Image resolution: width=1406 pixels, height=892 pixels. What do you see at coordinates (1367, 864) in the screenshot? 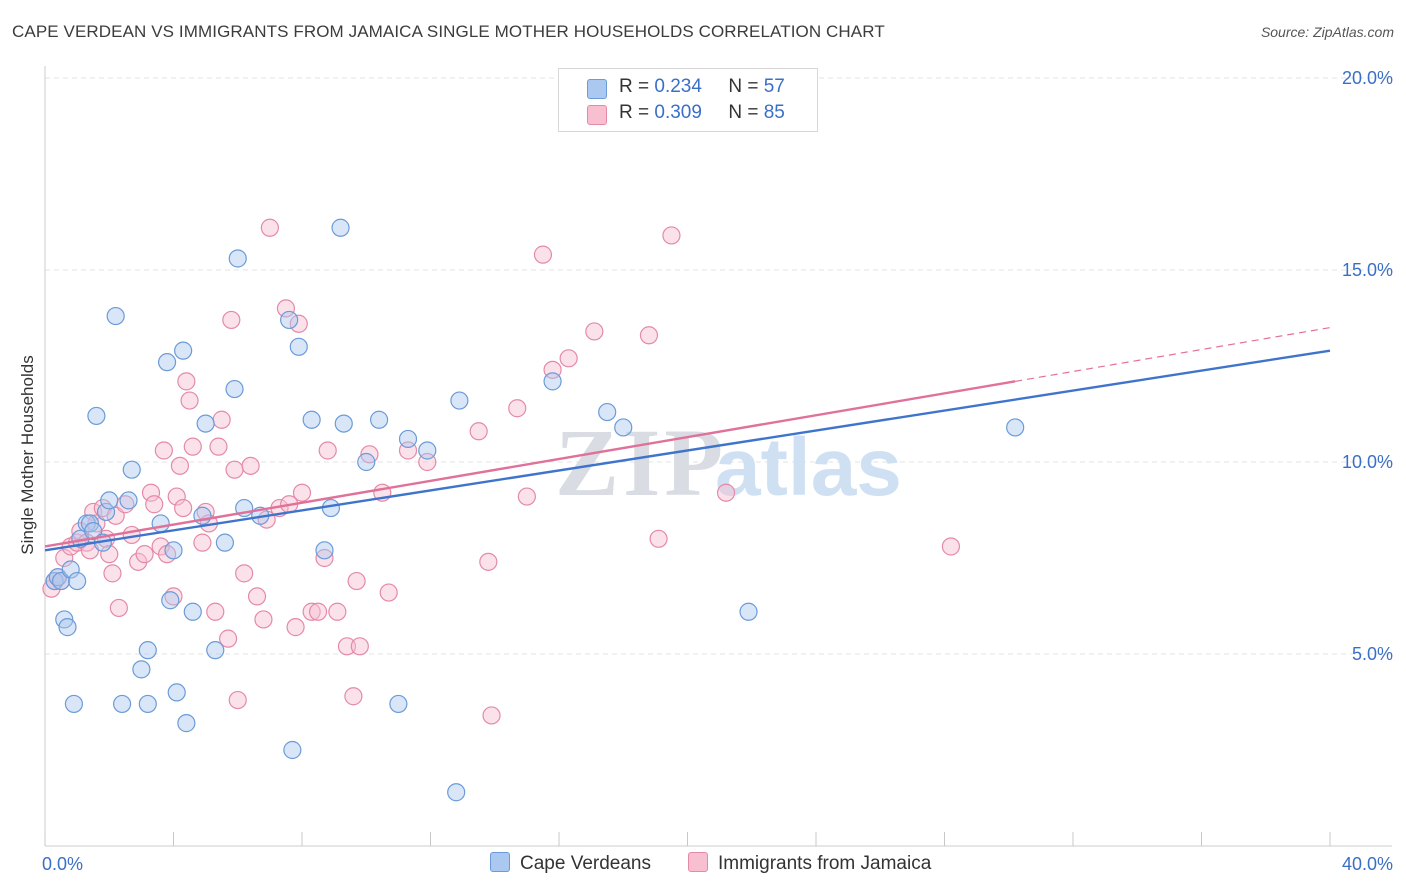
I see `x-tick-label-max: 40.0%` at bounding box center [1367, 864].